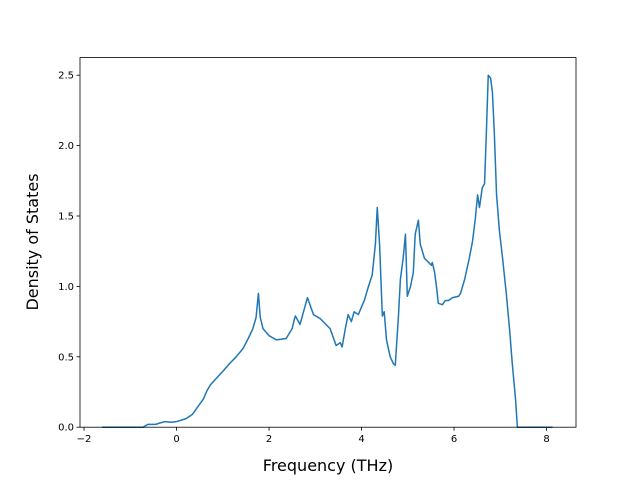  What do you see at coordinates (361, 439) in the screenshot?
I see `x-tick-label: 4` at bounding box center [361, 439].